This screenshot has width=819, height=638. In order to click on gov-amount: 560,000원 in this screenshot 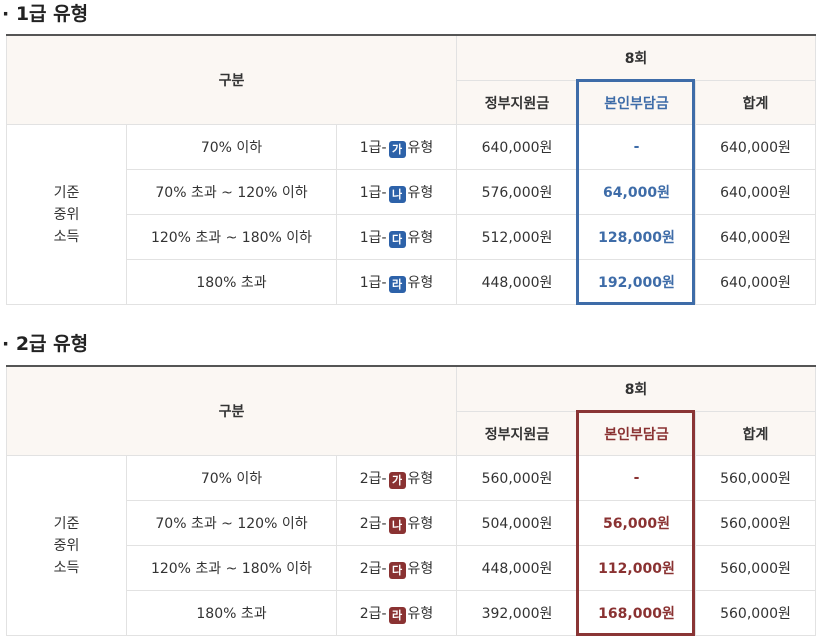, I will do `click(517, 478)`.